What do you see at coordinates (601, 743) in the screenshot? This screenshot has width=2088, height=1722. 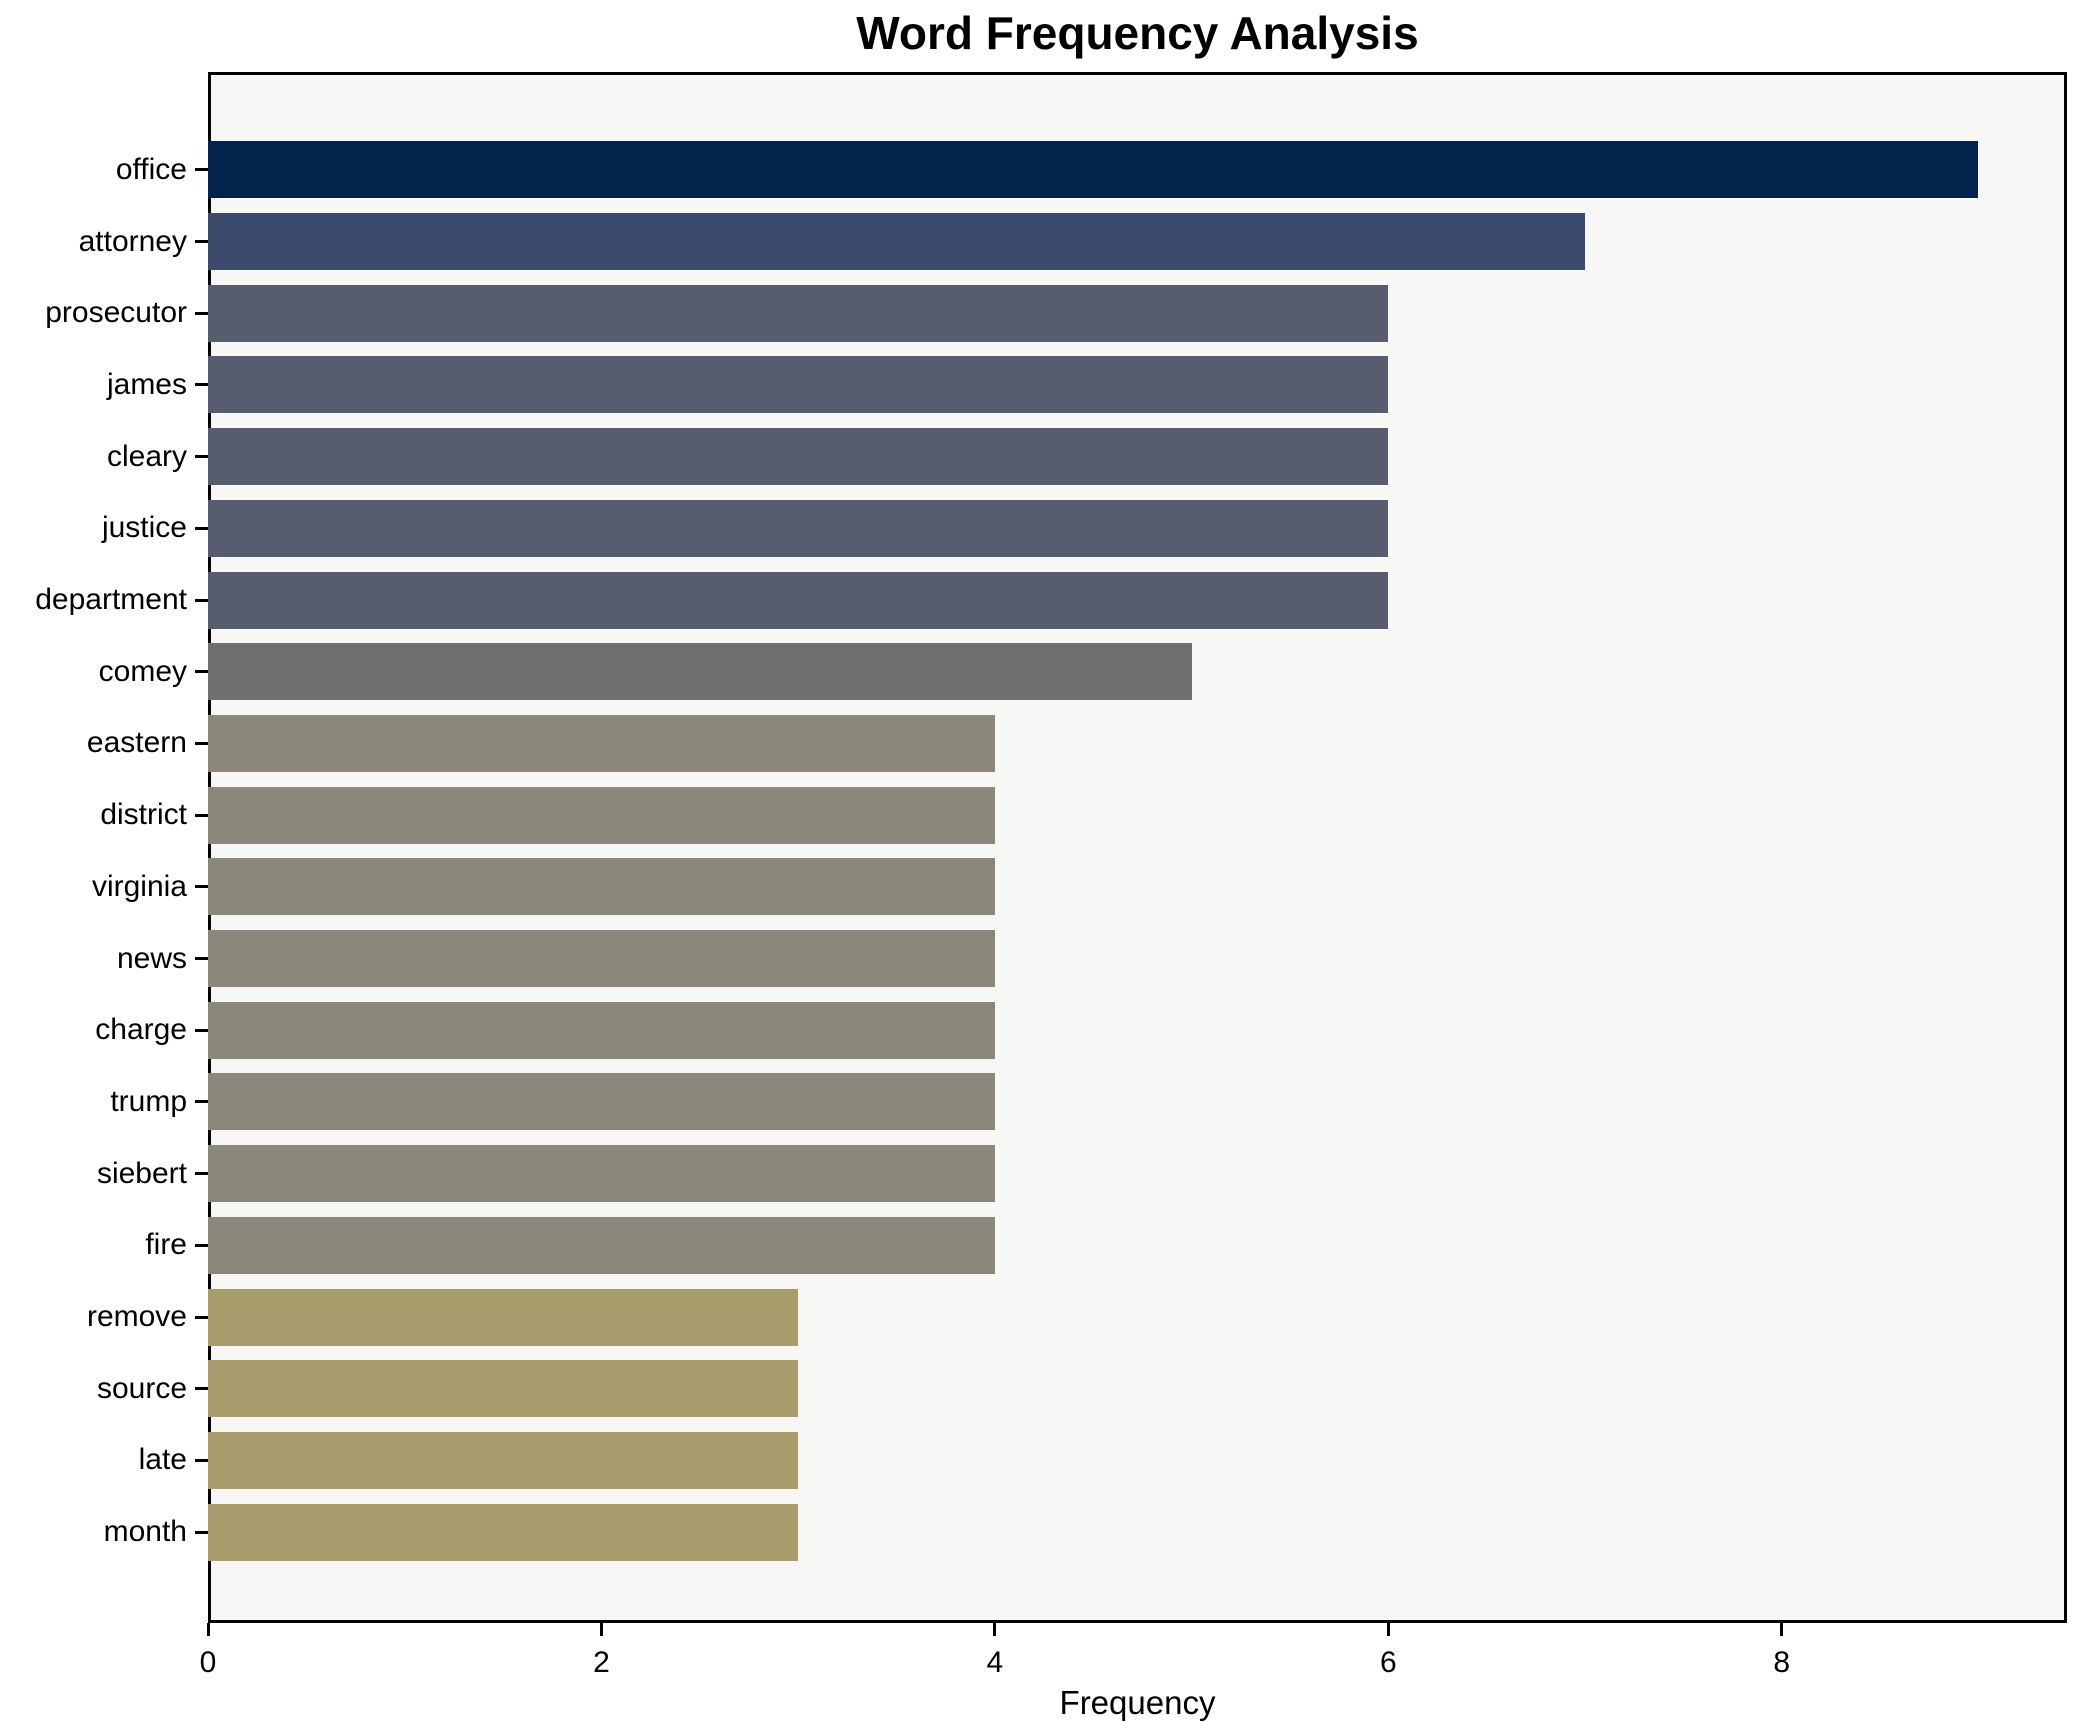 I see `bar-eastern` at bounding box center [601, 743].